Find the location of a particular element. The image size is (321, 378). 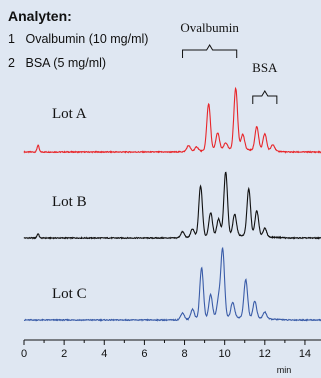

x-axis-label: min is located at coordinates (284, 370).